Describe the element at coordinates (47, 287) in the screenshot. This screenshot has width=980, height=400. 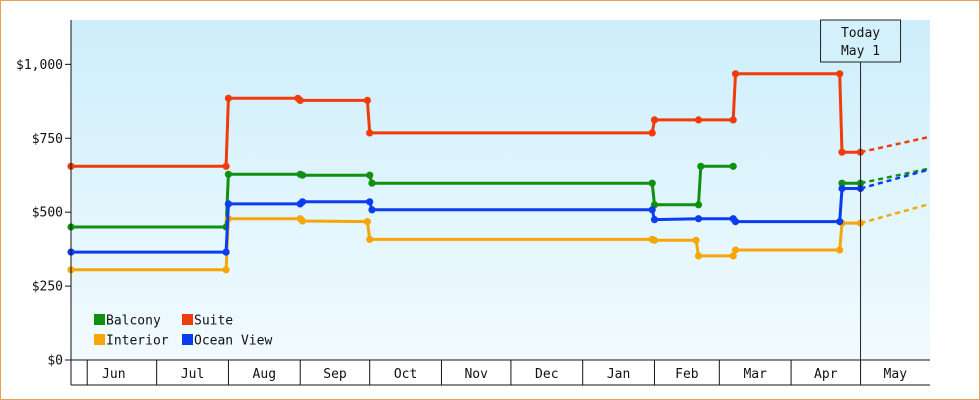
I see `y-tick-label: $250` at that location.